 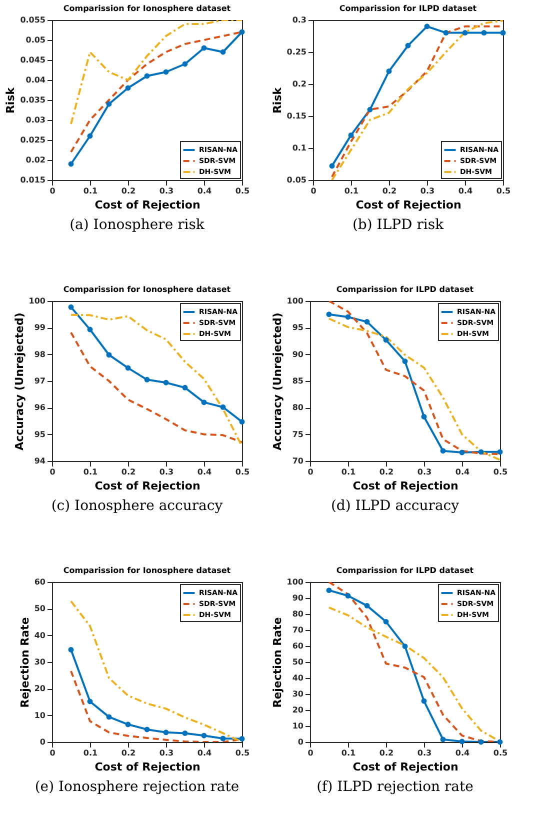 What do you see at coordinates (40, 407) in the screenshot?
I see `y-tick-label: 96` at bounding box center [40, 407].